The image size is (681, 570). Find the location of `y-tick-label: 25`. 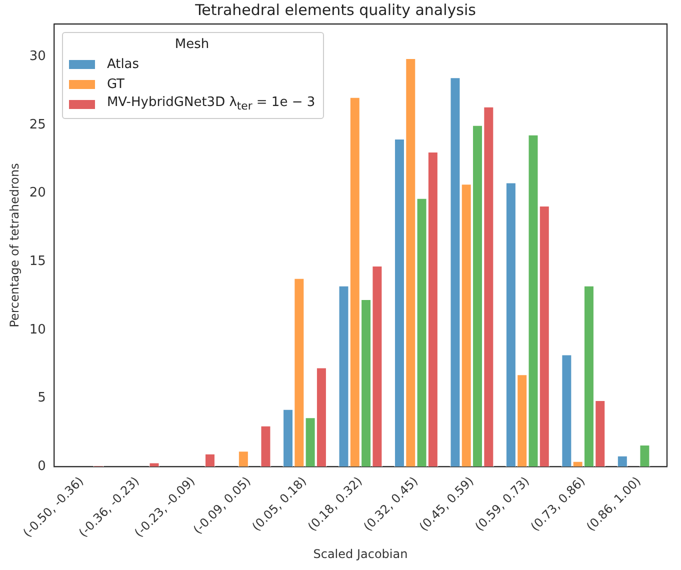

y-tick-label: 25 is located at coordinates (37, 124).